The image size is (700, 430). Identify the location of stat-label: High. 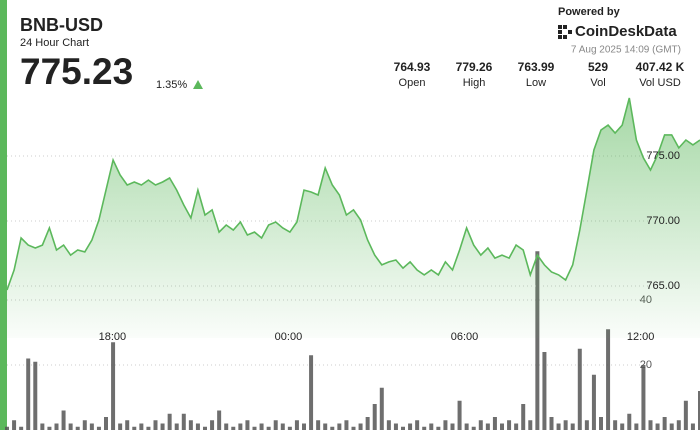
(474, 83).